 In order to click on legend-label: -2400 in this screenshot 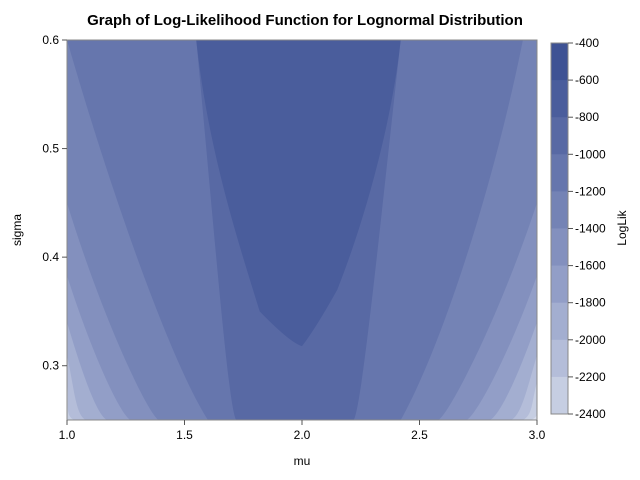, I will do `click(590, 414)`.